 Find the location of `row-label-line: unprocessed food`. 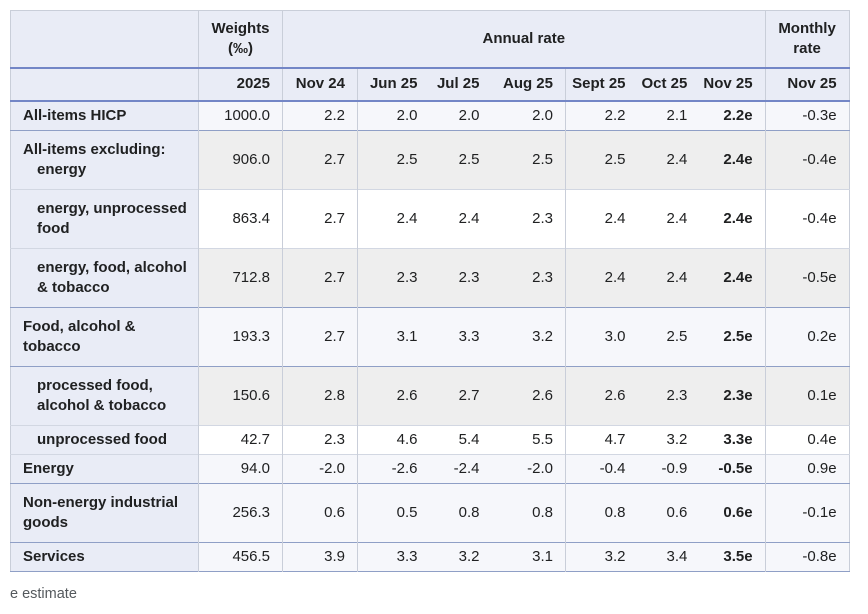

row-label-line: unprocessed food is located at coordinates (102, 439).